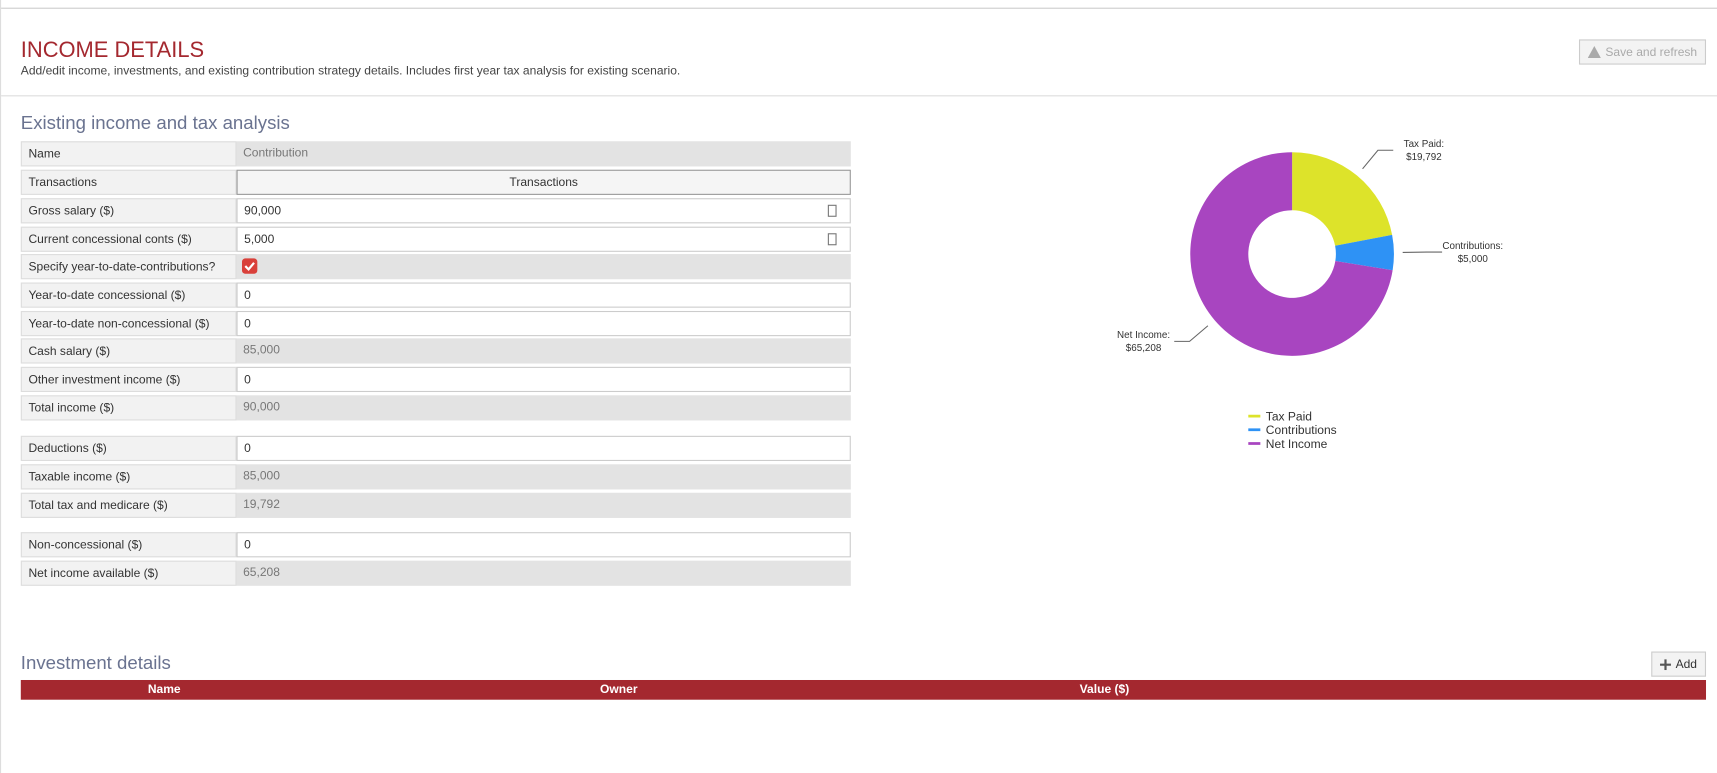 Image resolution: width=1717 pixels, height=773 pixels. I want to click on check-mark, so click(249, 266).